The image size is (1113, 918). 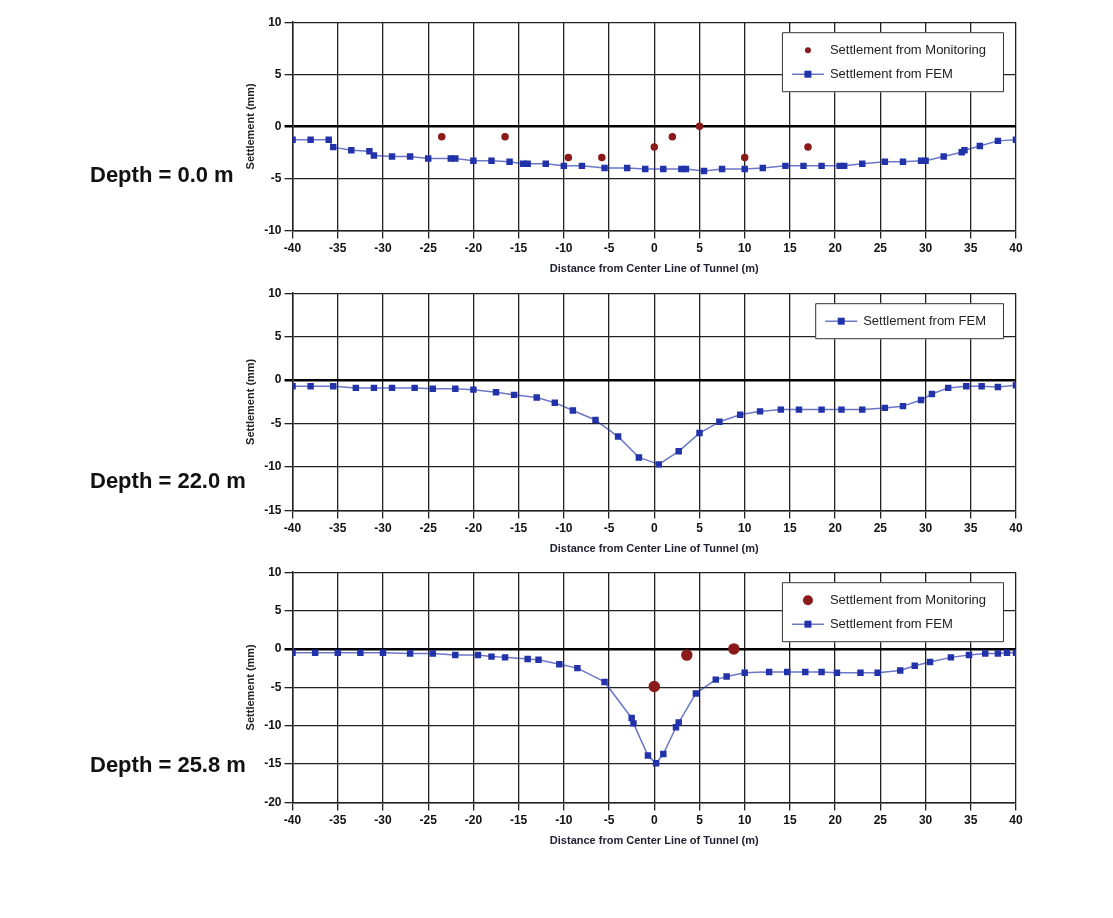 I want to click on x-axis-title: Distance from Center Line of Tunnel (m), so click(x=654, y=548).